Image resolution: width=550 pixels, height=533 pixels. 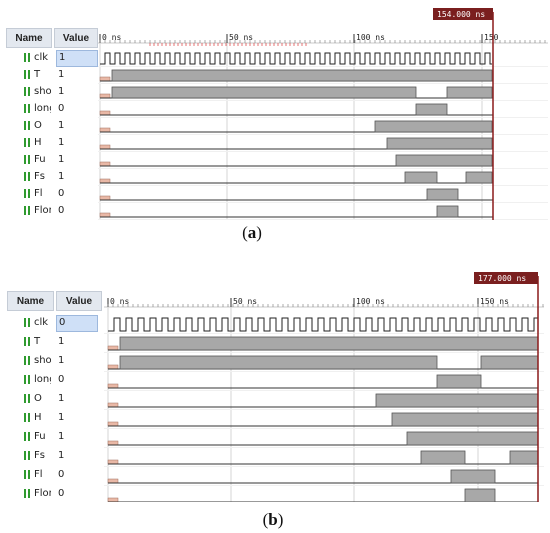 I want to click on signal-name: H, so click(x=38, y=417).